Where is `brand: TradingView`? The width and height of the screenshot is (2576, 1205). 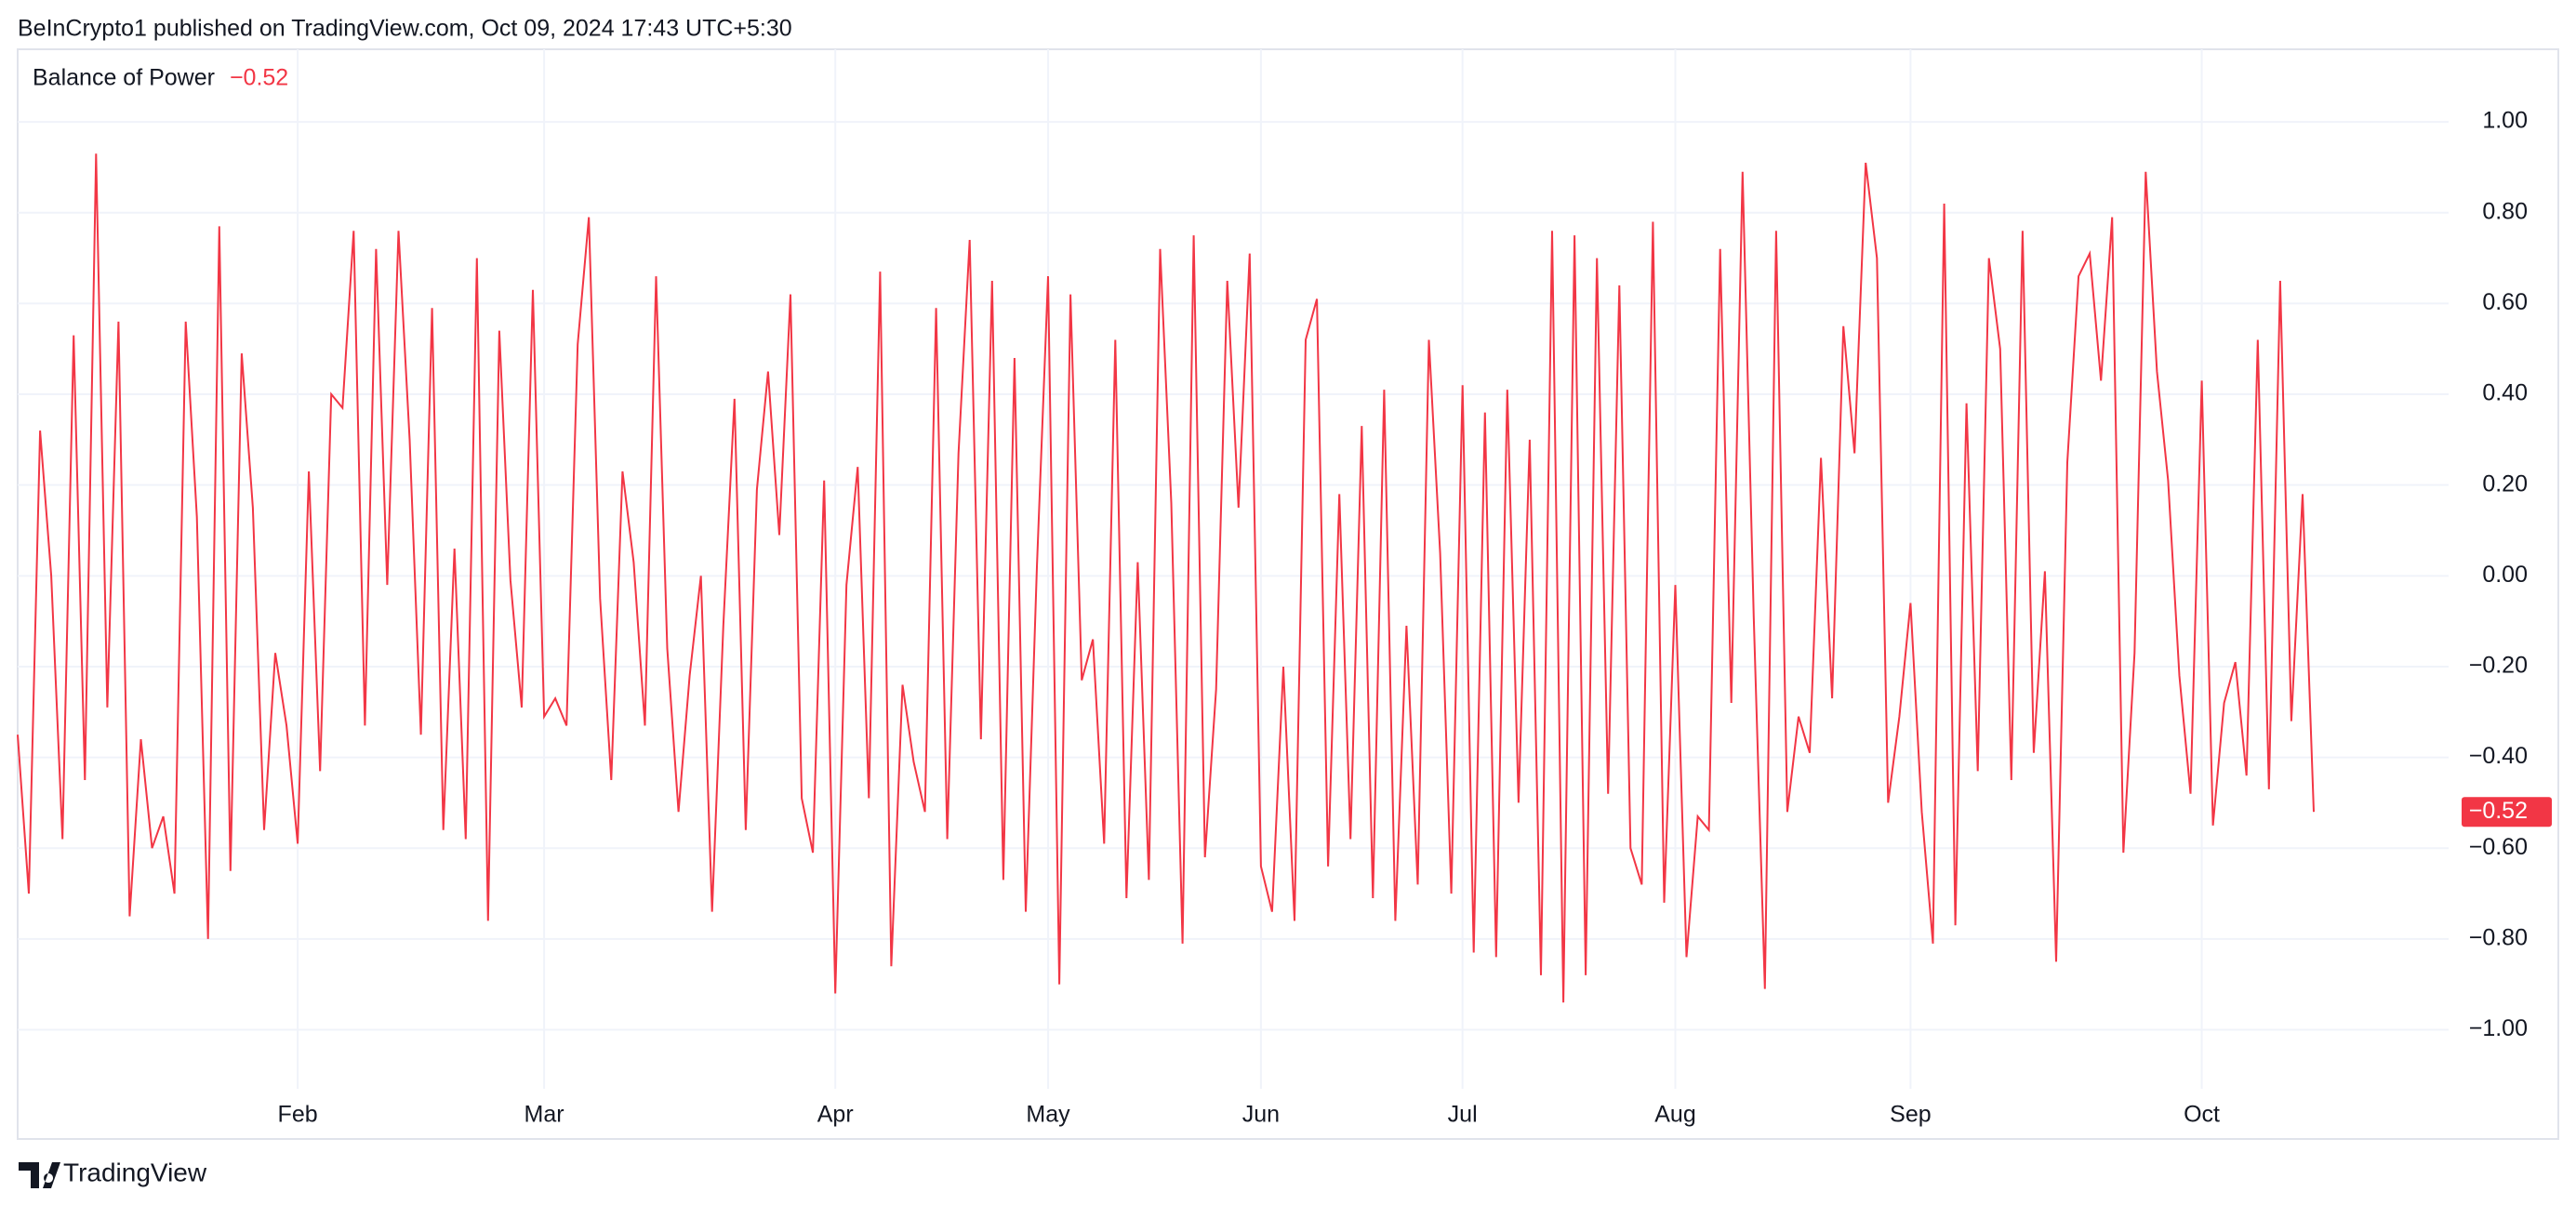
brand: TradingView is located at coordinates (135, 1172).